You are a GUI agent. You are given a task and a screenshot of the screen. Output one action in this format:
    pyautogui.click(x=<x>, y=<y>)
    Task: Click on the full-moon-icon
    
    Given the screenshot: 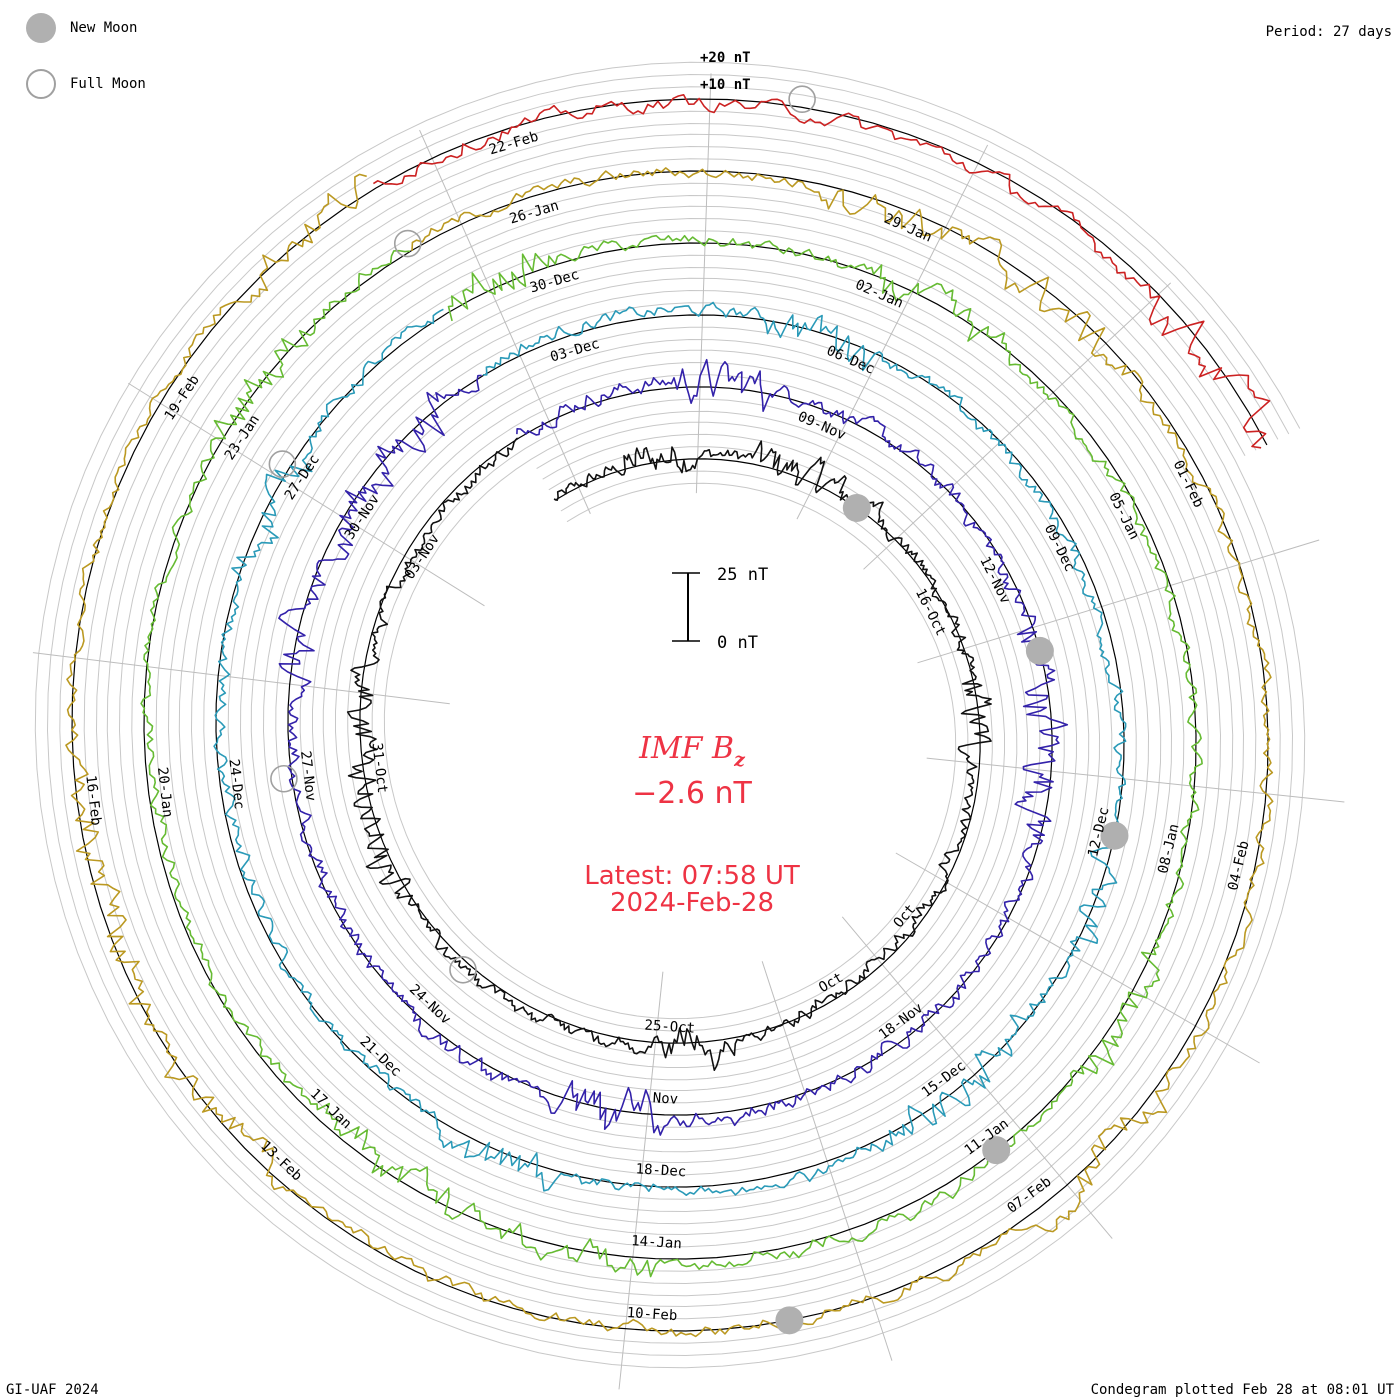 What is the action you would take?
    pyautogui.click(x=41, y=84)
    